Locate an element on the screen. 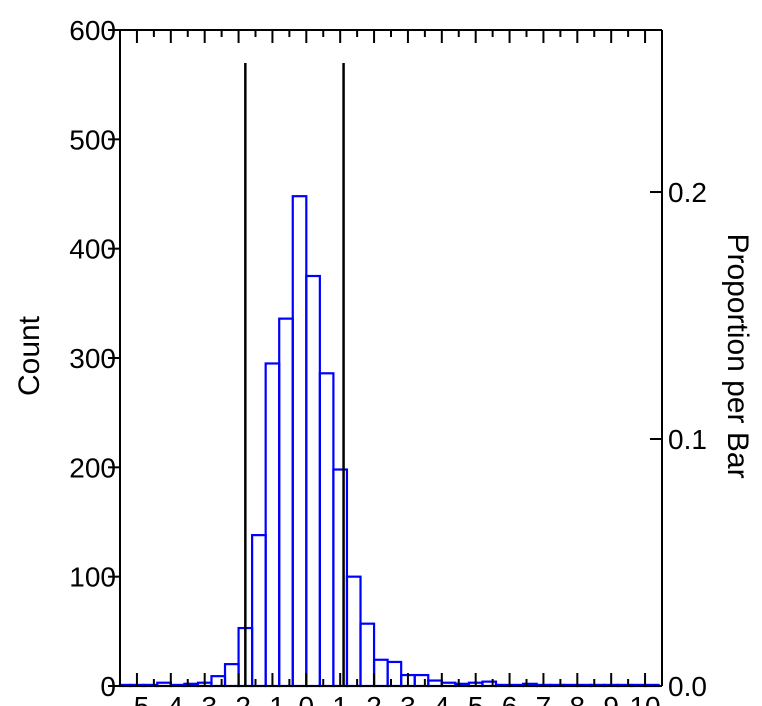 This screenshot has width=762, height=706. x-tick-label: 1 is located at coordinates (340, 698).